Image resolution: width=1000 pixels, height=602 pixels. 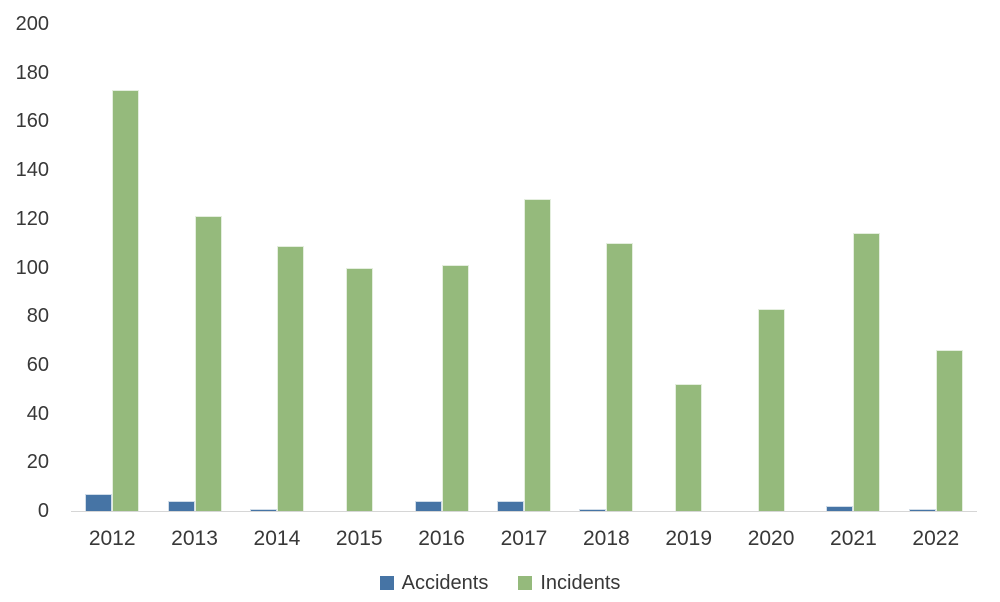 I want to click on legend-item-accidents: Accidents, so click(x=434, y=582).